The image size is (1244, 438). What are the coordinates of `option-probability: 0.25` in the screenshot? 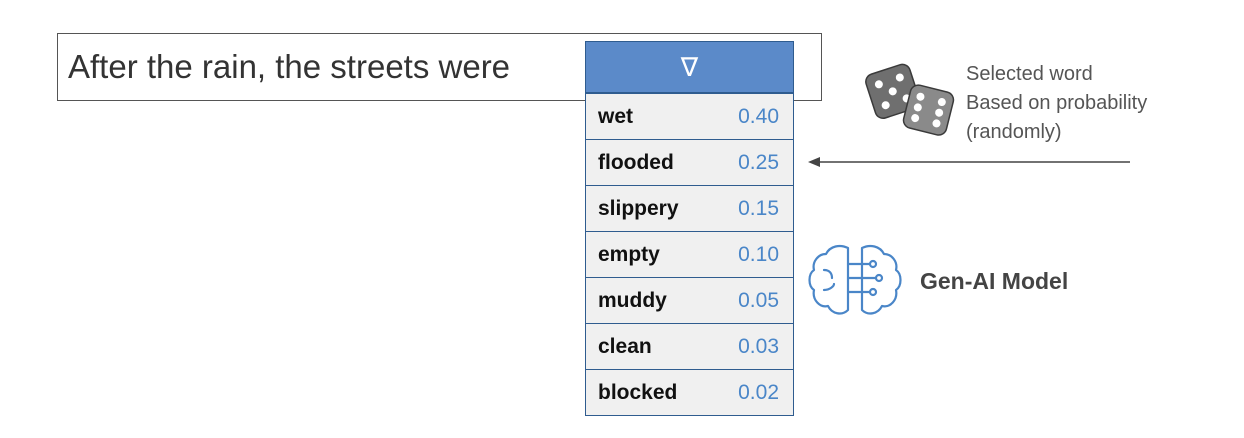 It's located at (758, 162).